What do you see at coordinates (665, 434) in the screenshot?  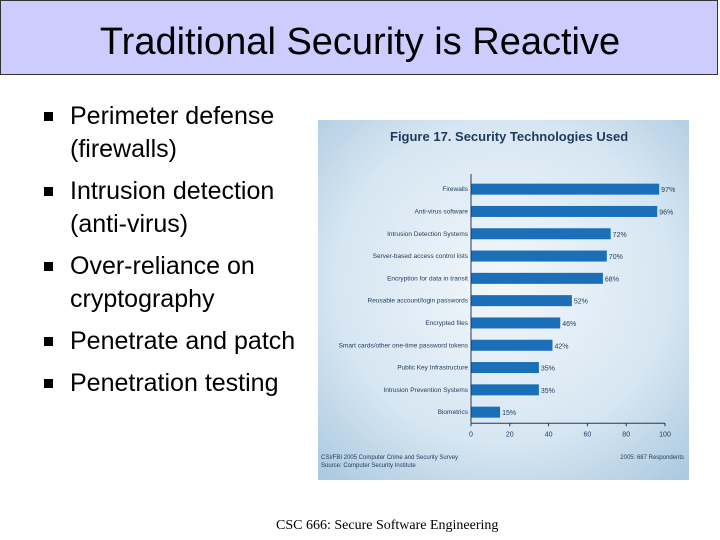 I see `x-tick-label: 100` at bounding box center [665, 434].